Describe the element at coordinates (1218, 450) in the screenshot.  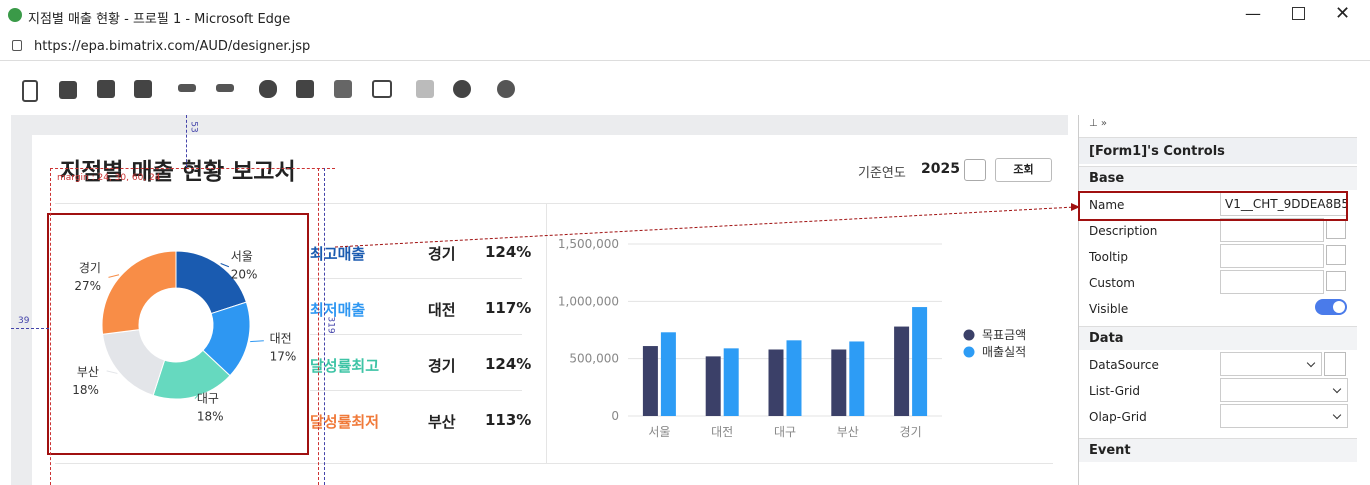
I see `section-header: Event` at that location.